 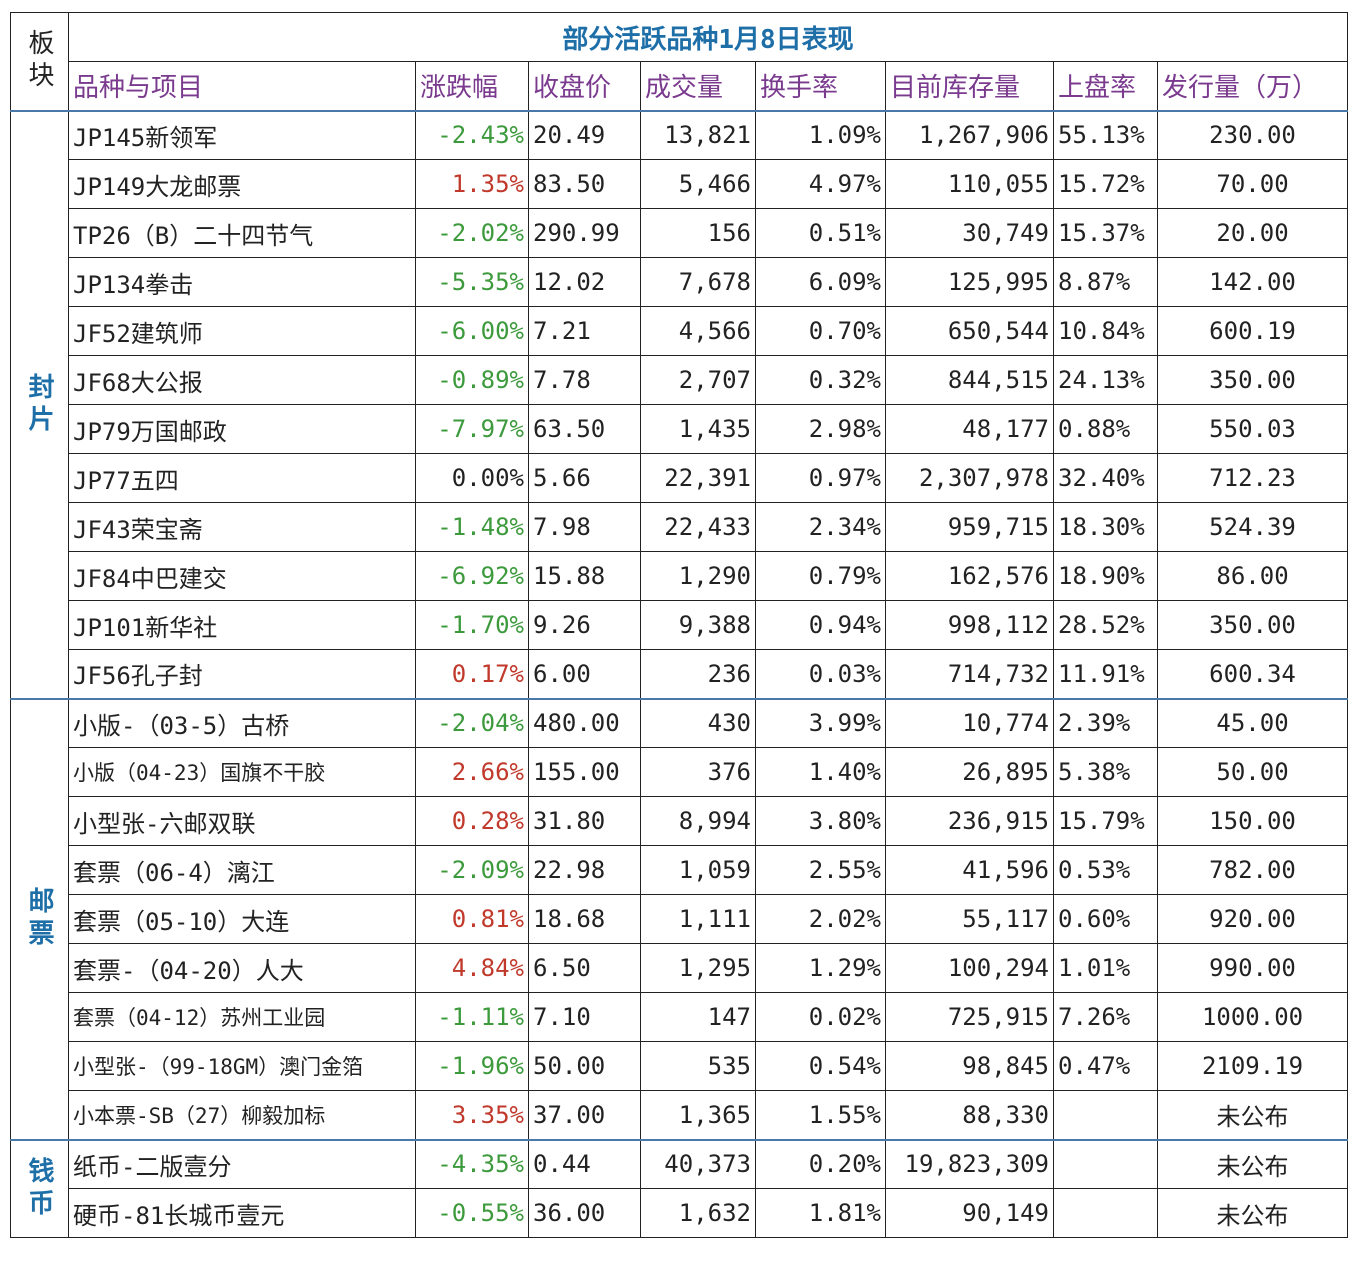 What do you see at coordinates (820, 1163) in the screenshot?
I see `turnover: 0.20%` at bounding box center [820, 1163].